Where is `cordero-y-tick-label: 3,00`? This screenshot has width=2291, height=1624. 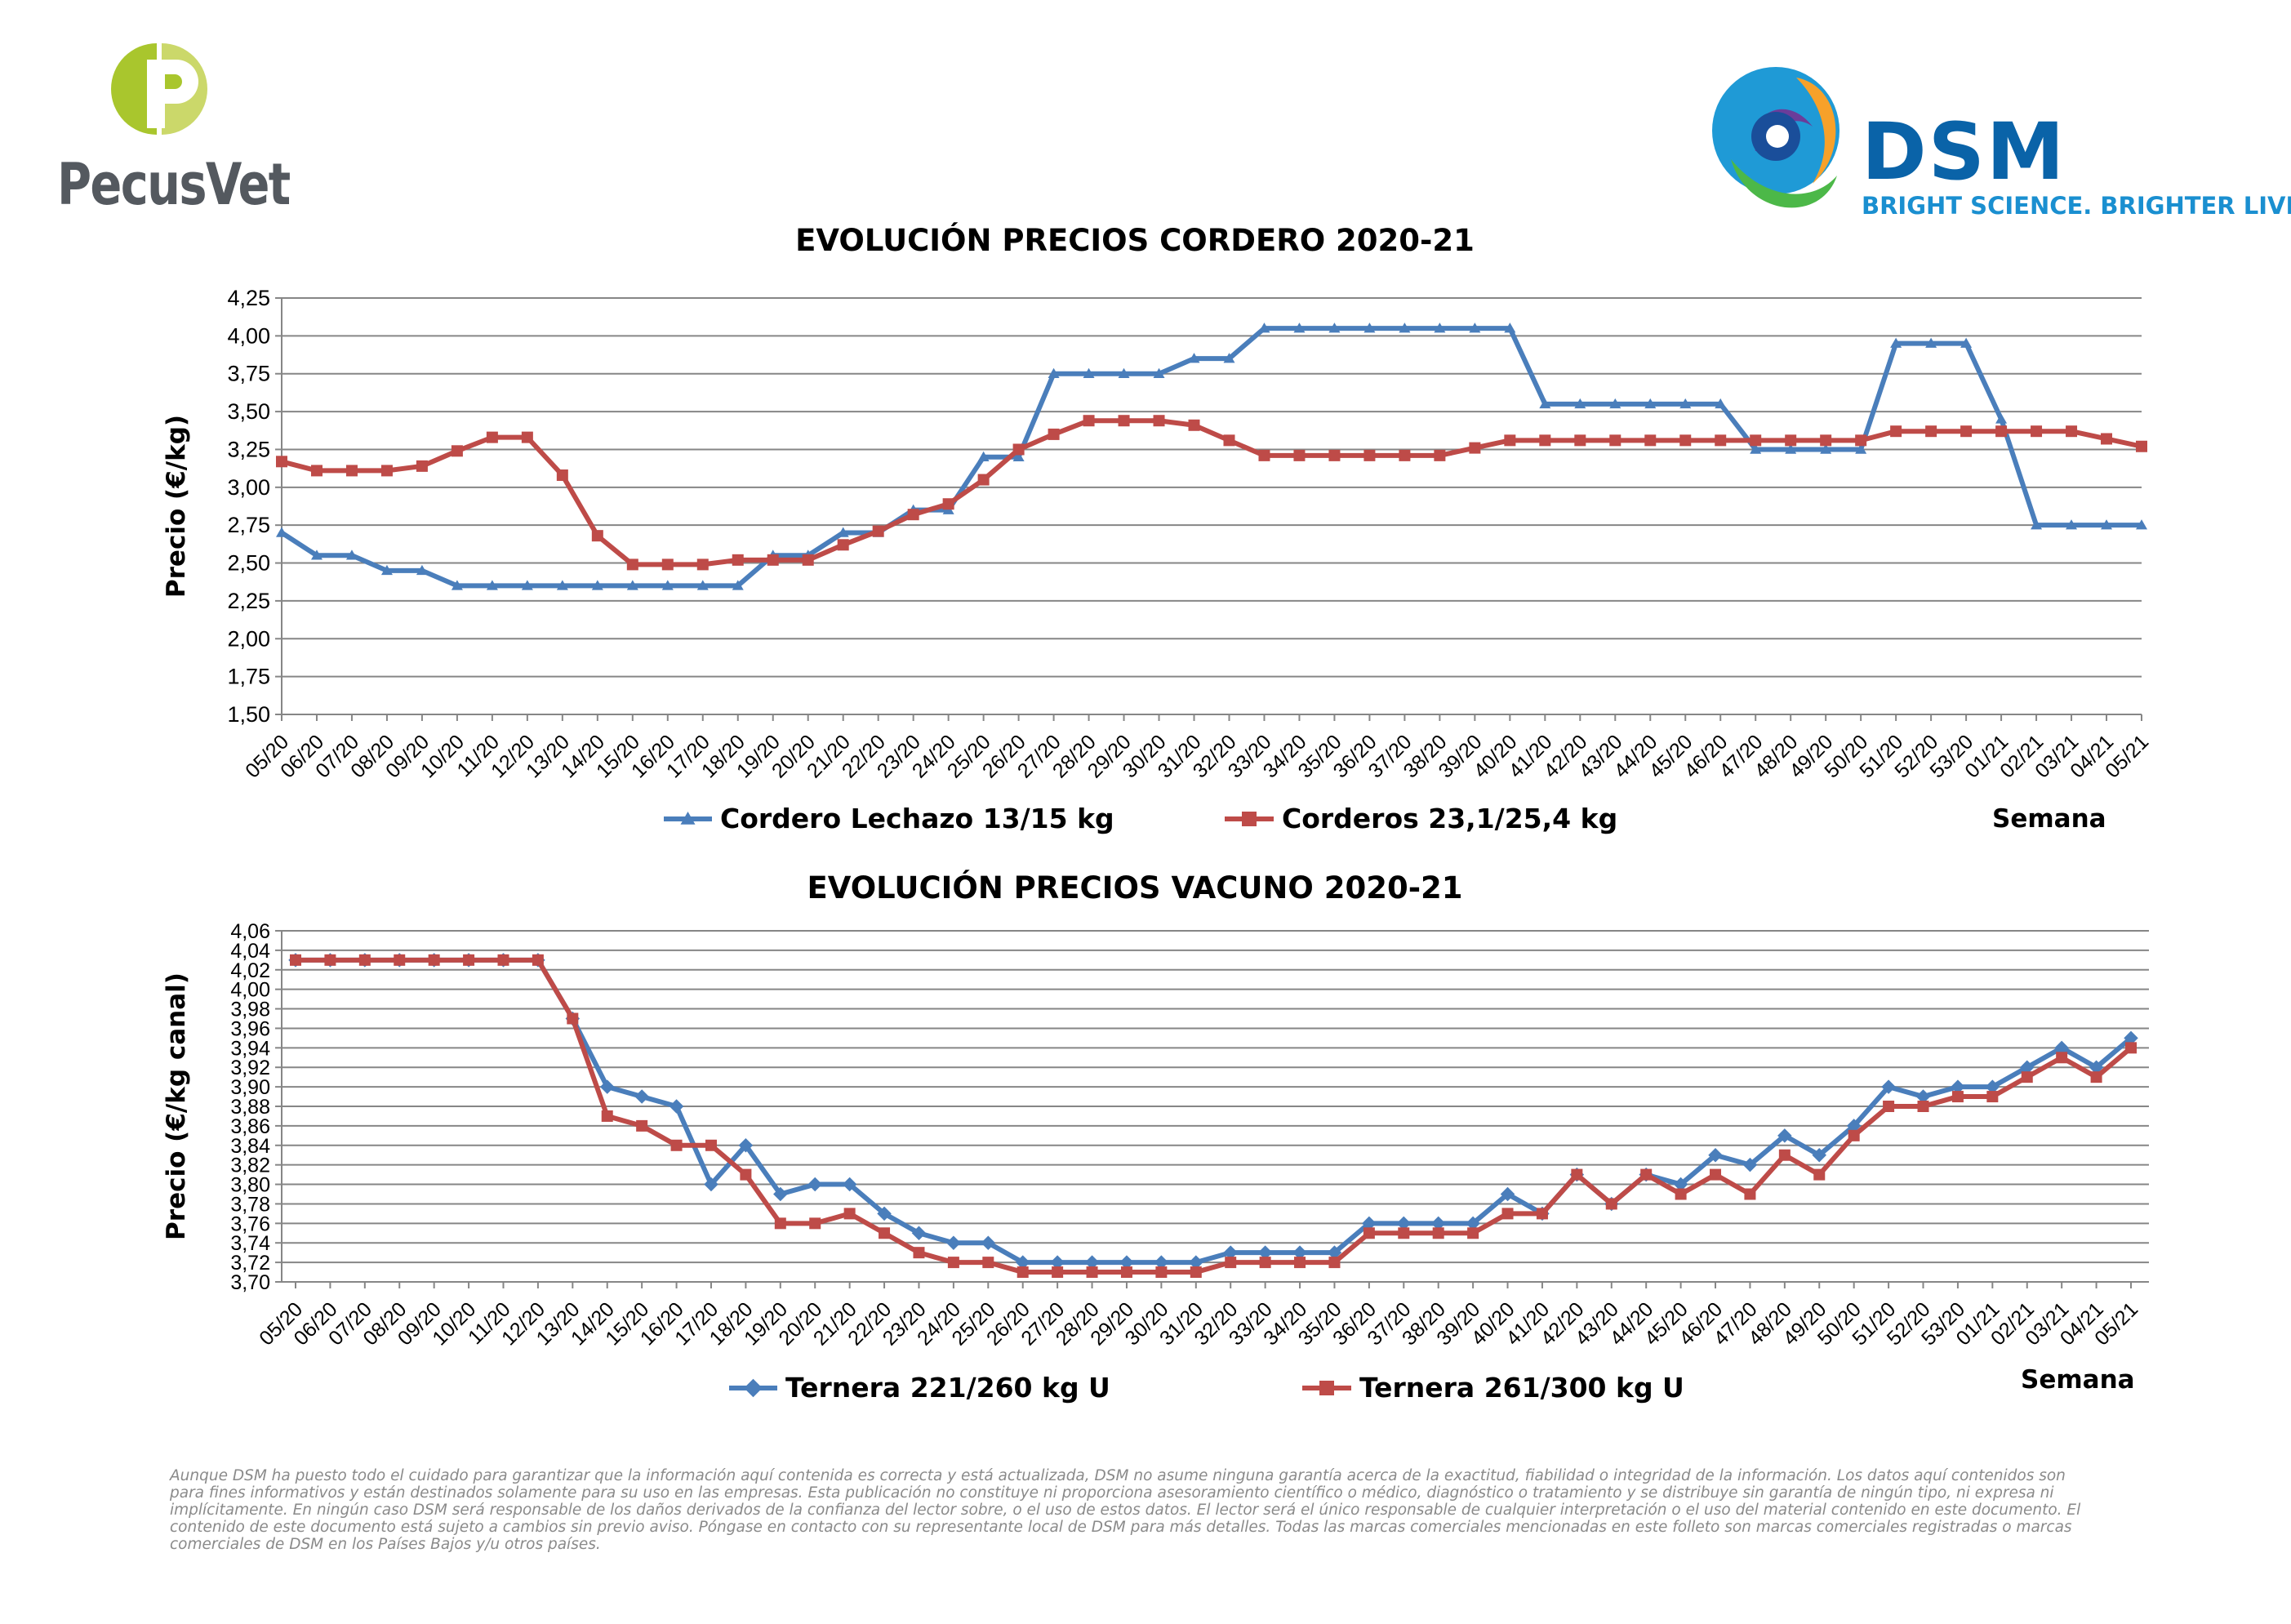 cordero-y-tick-label: 3,00 is located at coordinates (248, 487).